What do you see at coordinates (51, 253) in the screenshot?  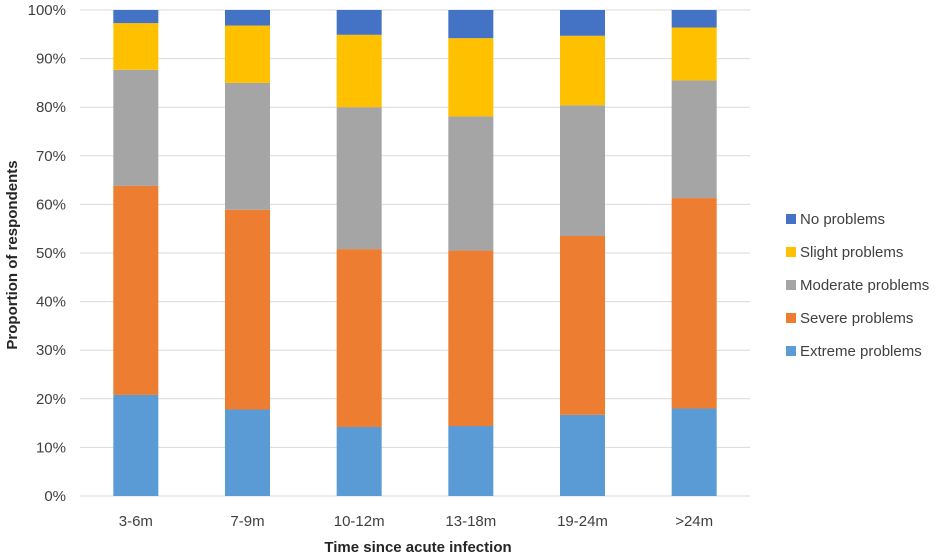 I see `y-tick-label: 50%` at bounding box center [51, 253].